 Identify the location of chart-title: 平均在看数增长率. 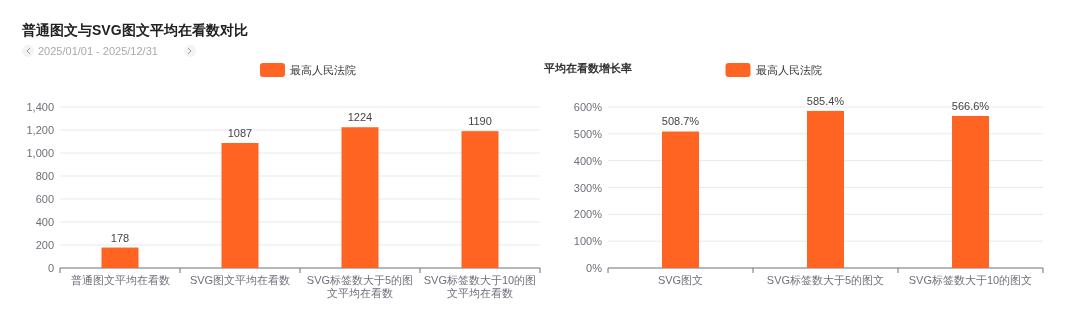
(587, 68).